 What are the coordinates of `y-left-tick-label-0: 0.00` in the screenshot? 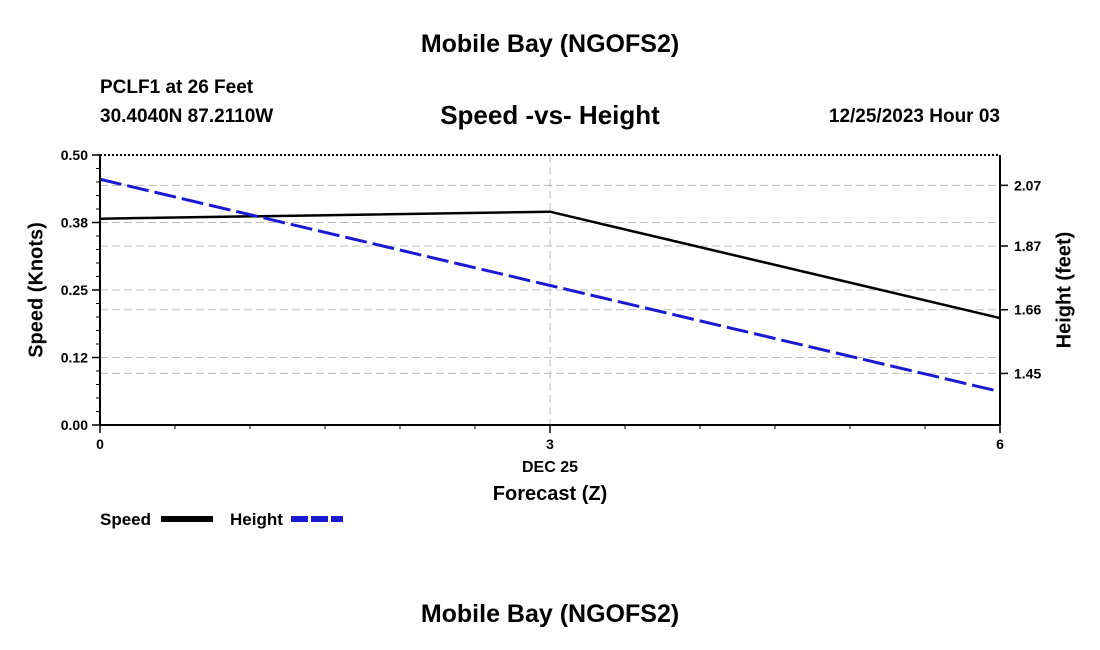 It's located at (74, 425).